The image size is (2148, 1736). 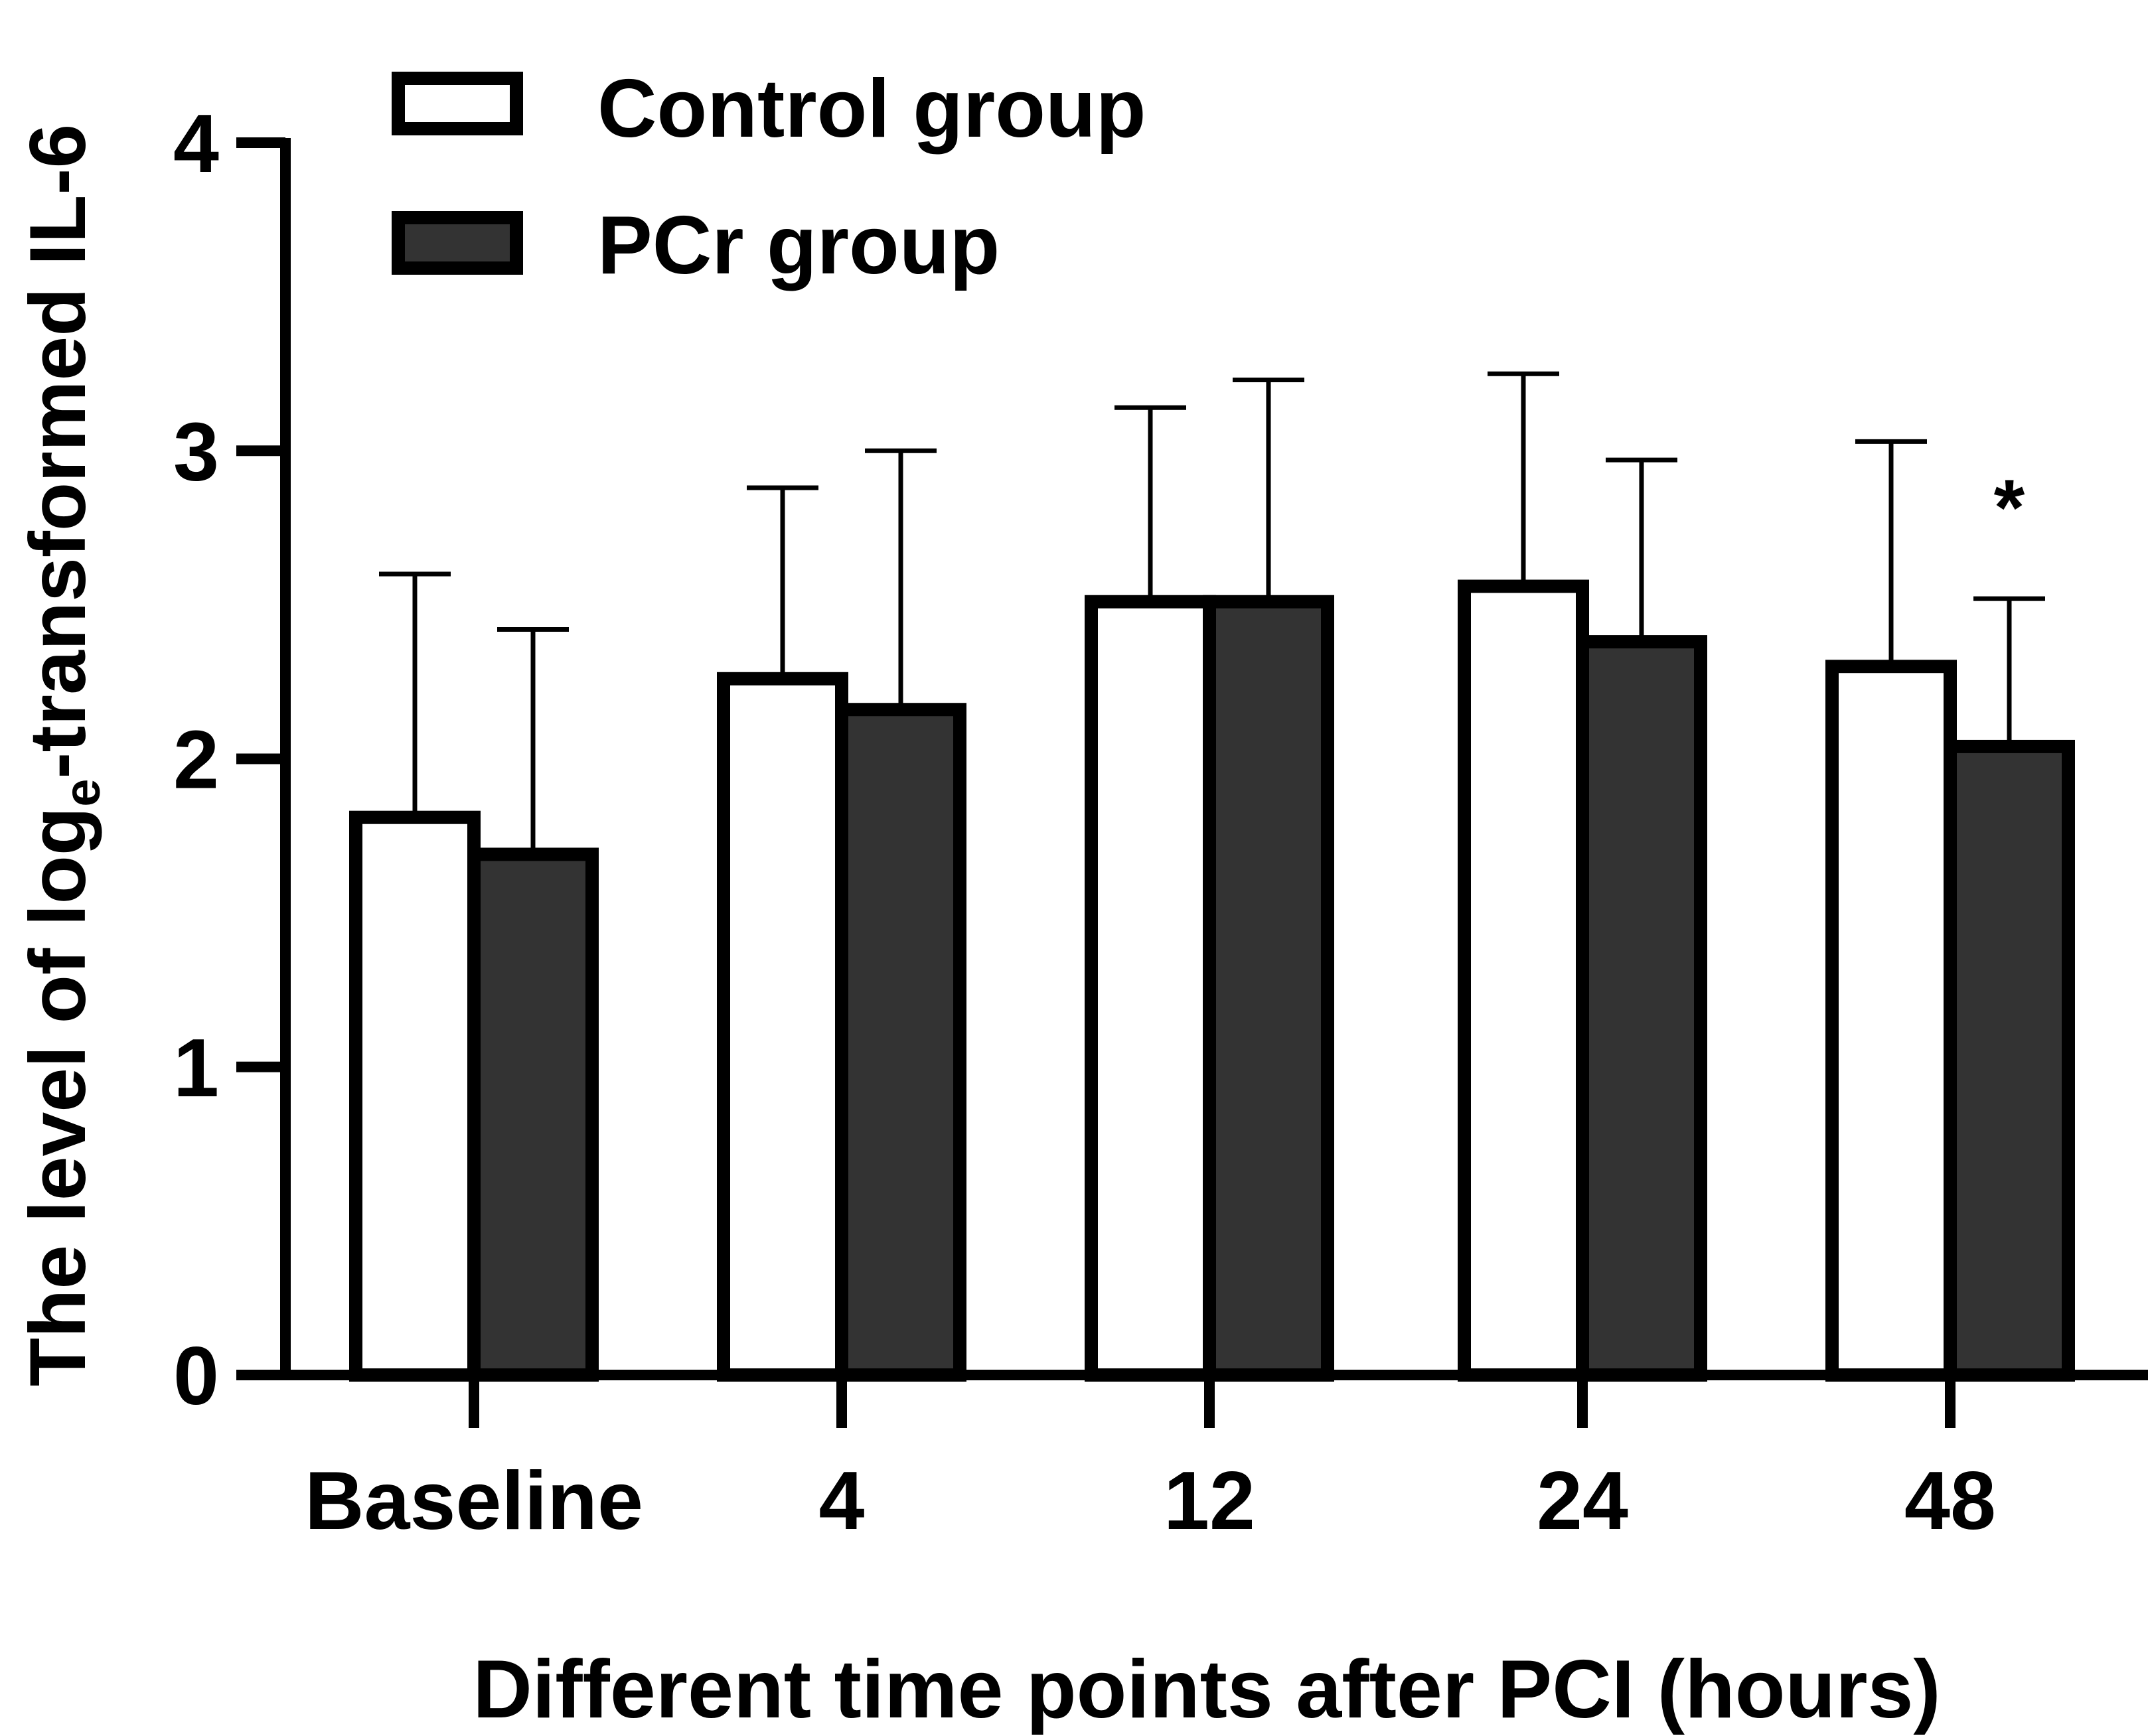 What do you see at coordinates (196, 452) in the screenshot?
I see `y-tick-label: 3` at bounding box center [196, 452].